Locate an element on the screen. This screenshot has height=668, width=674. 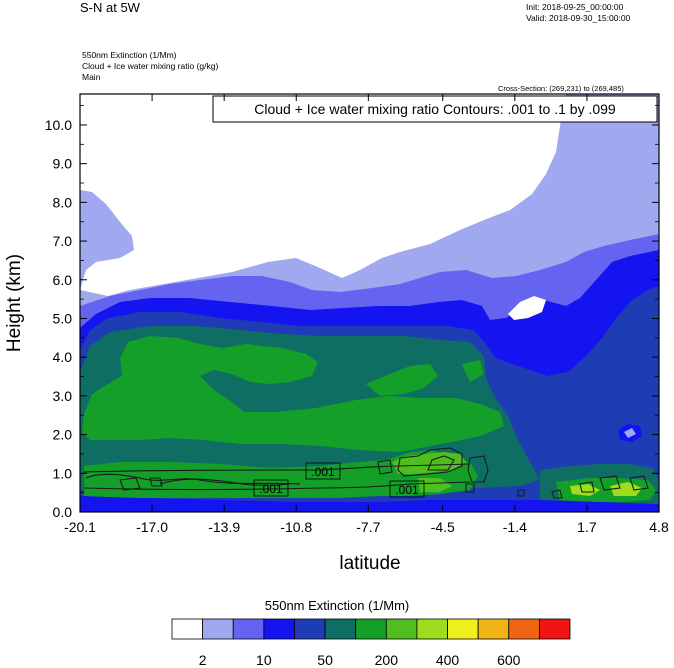
y-tick-label: 7.0 is located at coordinates (63, 241).